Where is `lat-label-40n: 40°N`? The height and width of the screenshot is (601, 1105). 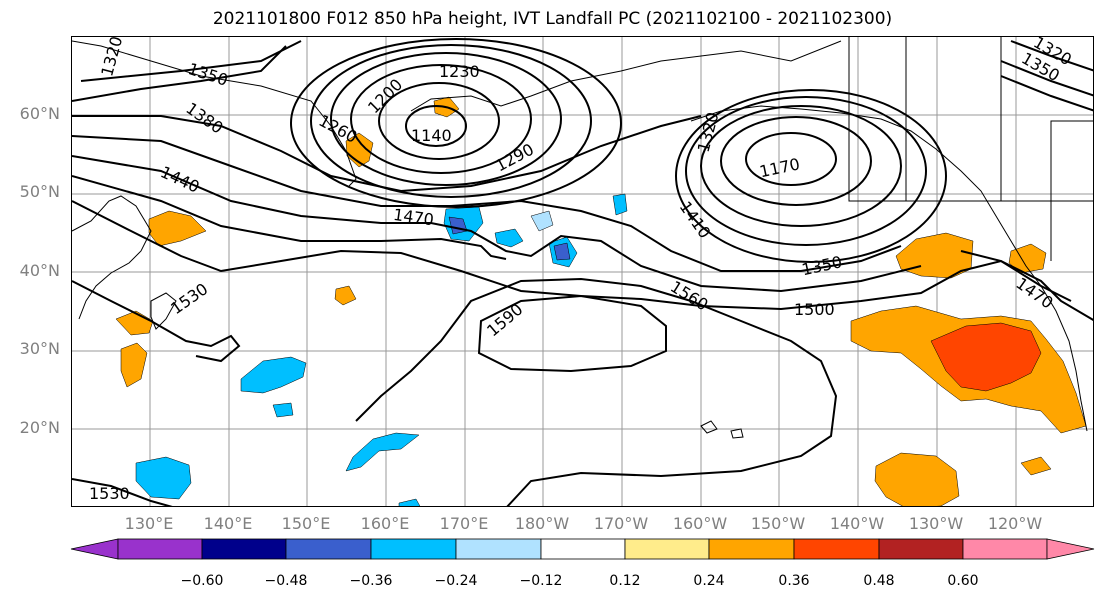
lat-label-40n: 40°N is located at coordinates (39, 270).